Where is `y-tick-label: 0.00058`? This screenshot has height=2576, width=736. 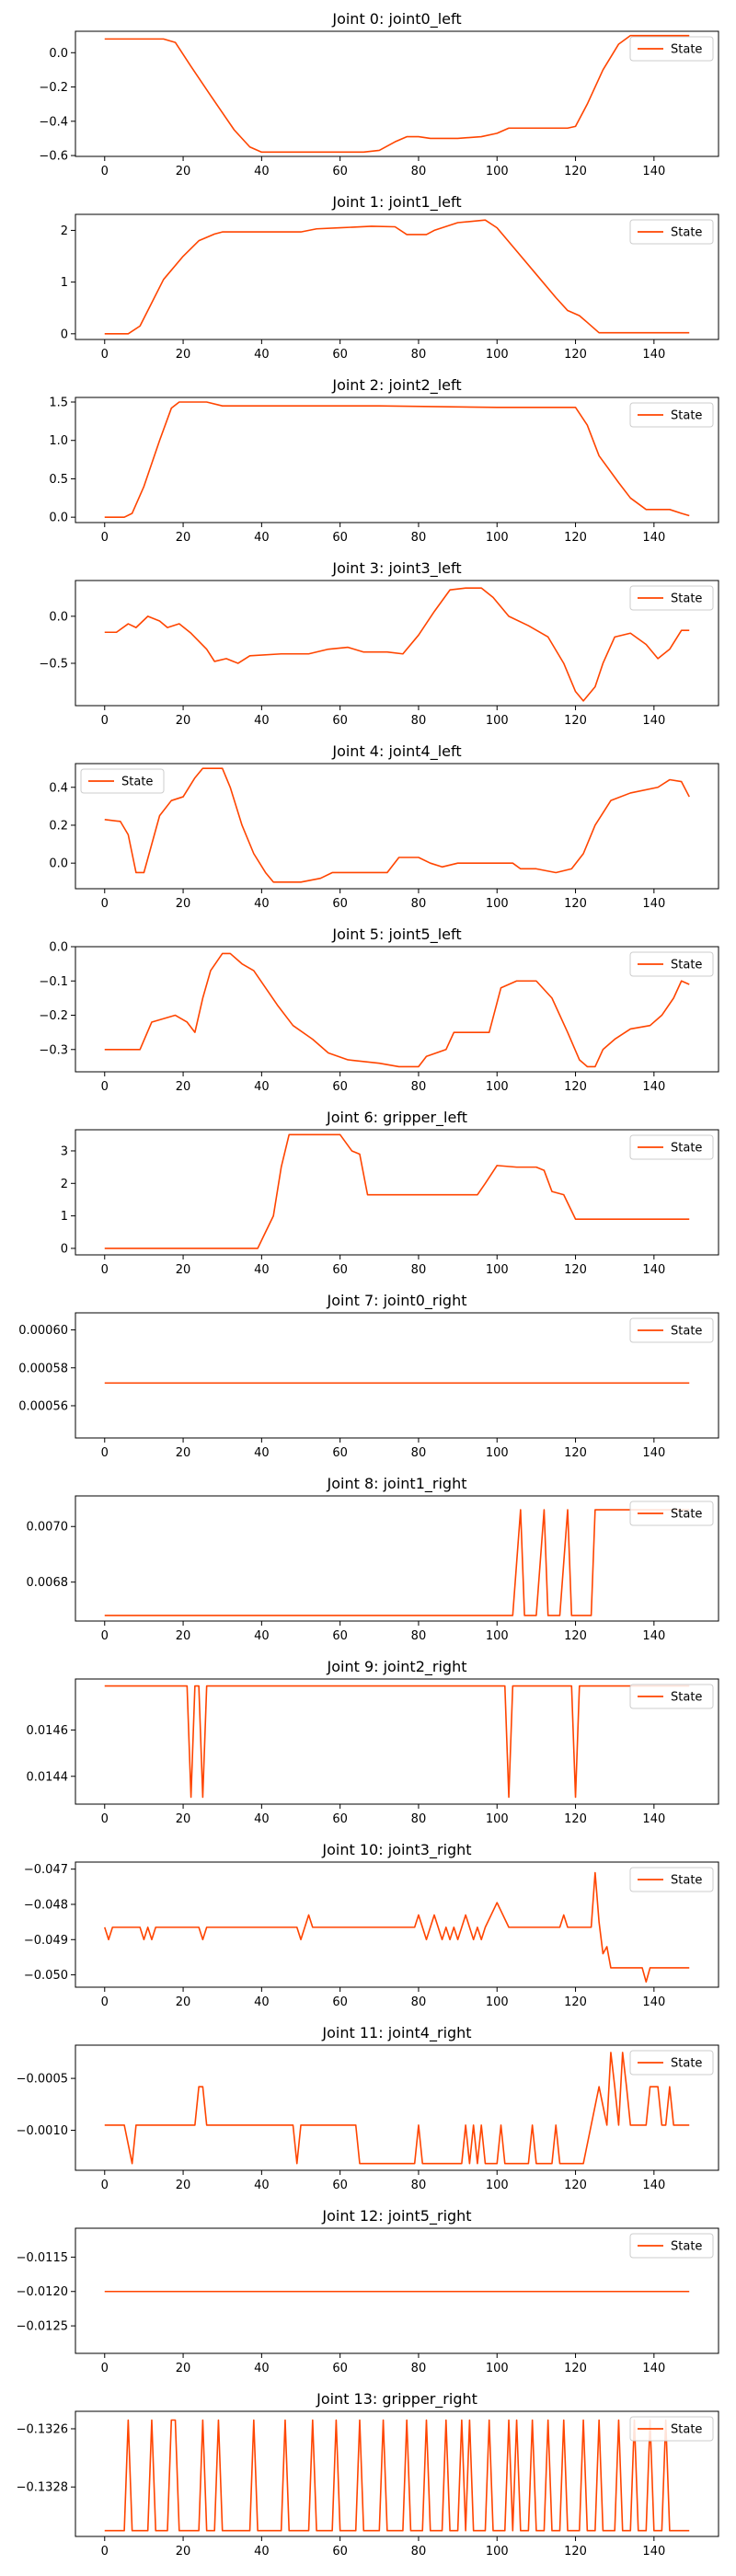 y-tick-label: 0.00058 is located at coordinates (43, 1368).